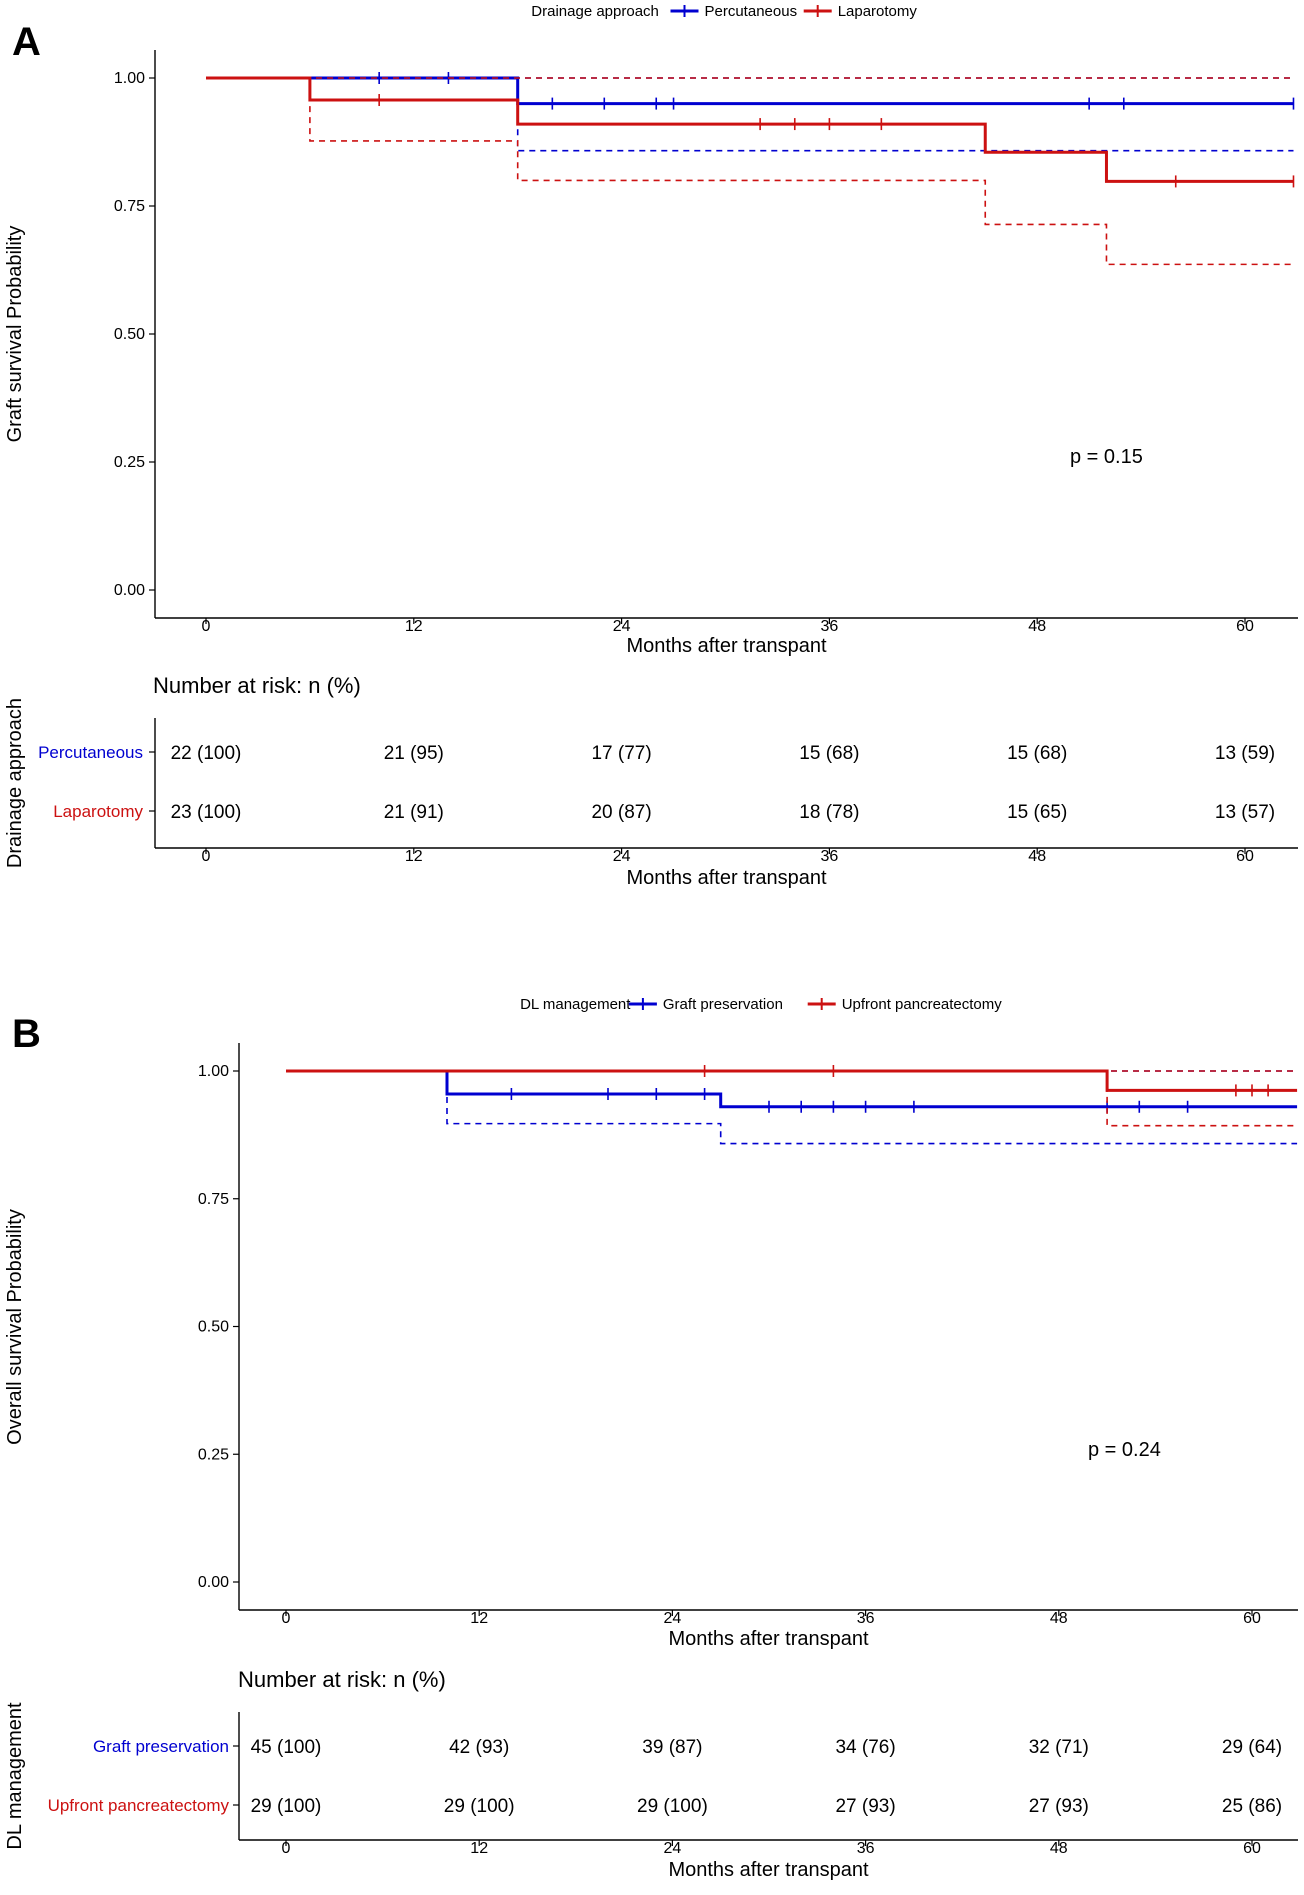 This screenshot has width=1304, height=1895. I want to click on risk-cell: 18 (78), so click(829, 812).